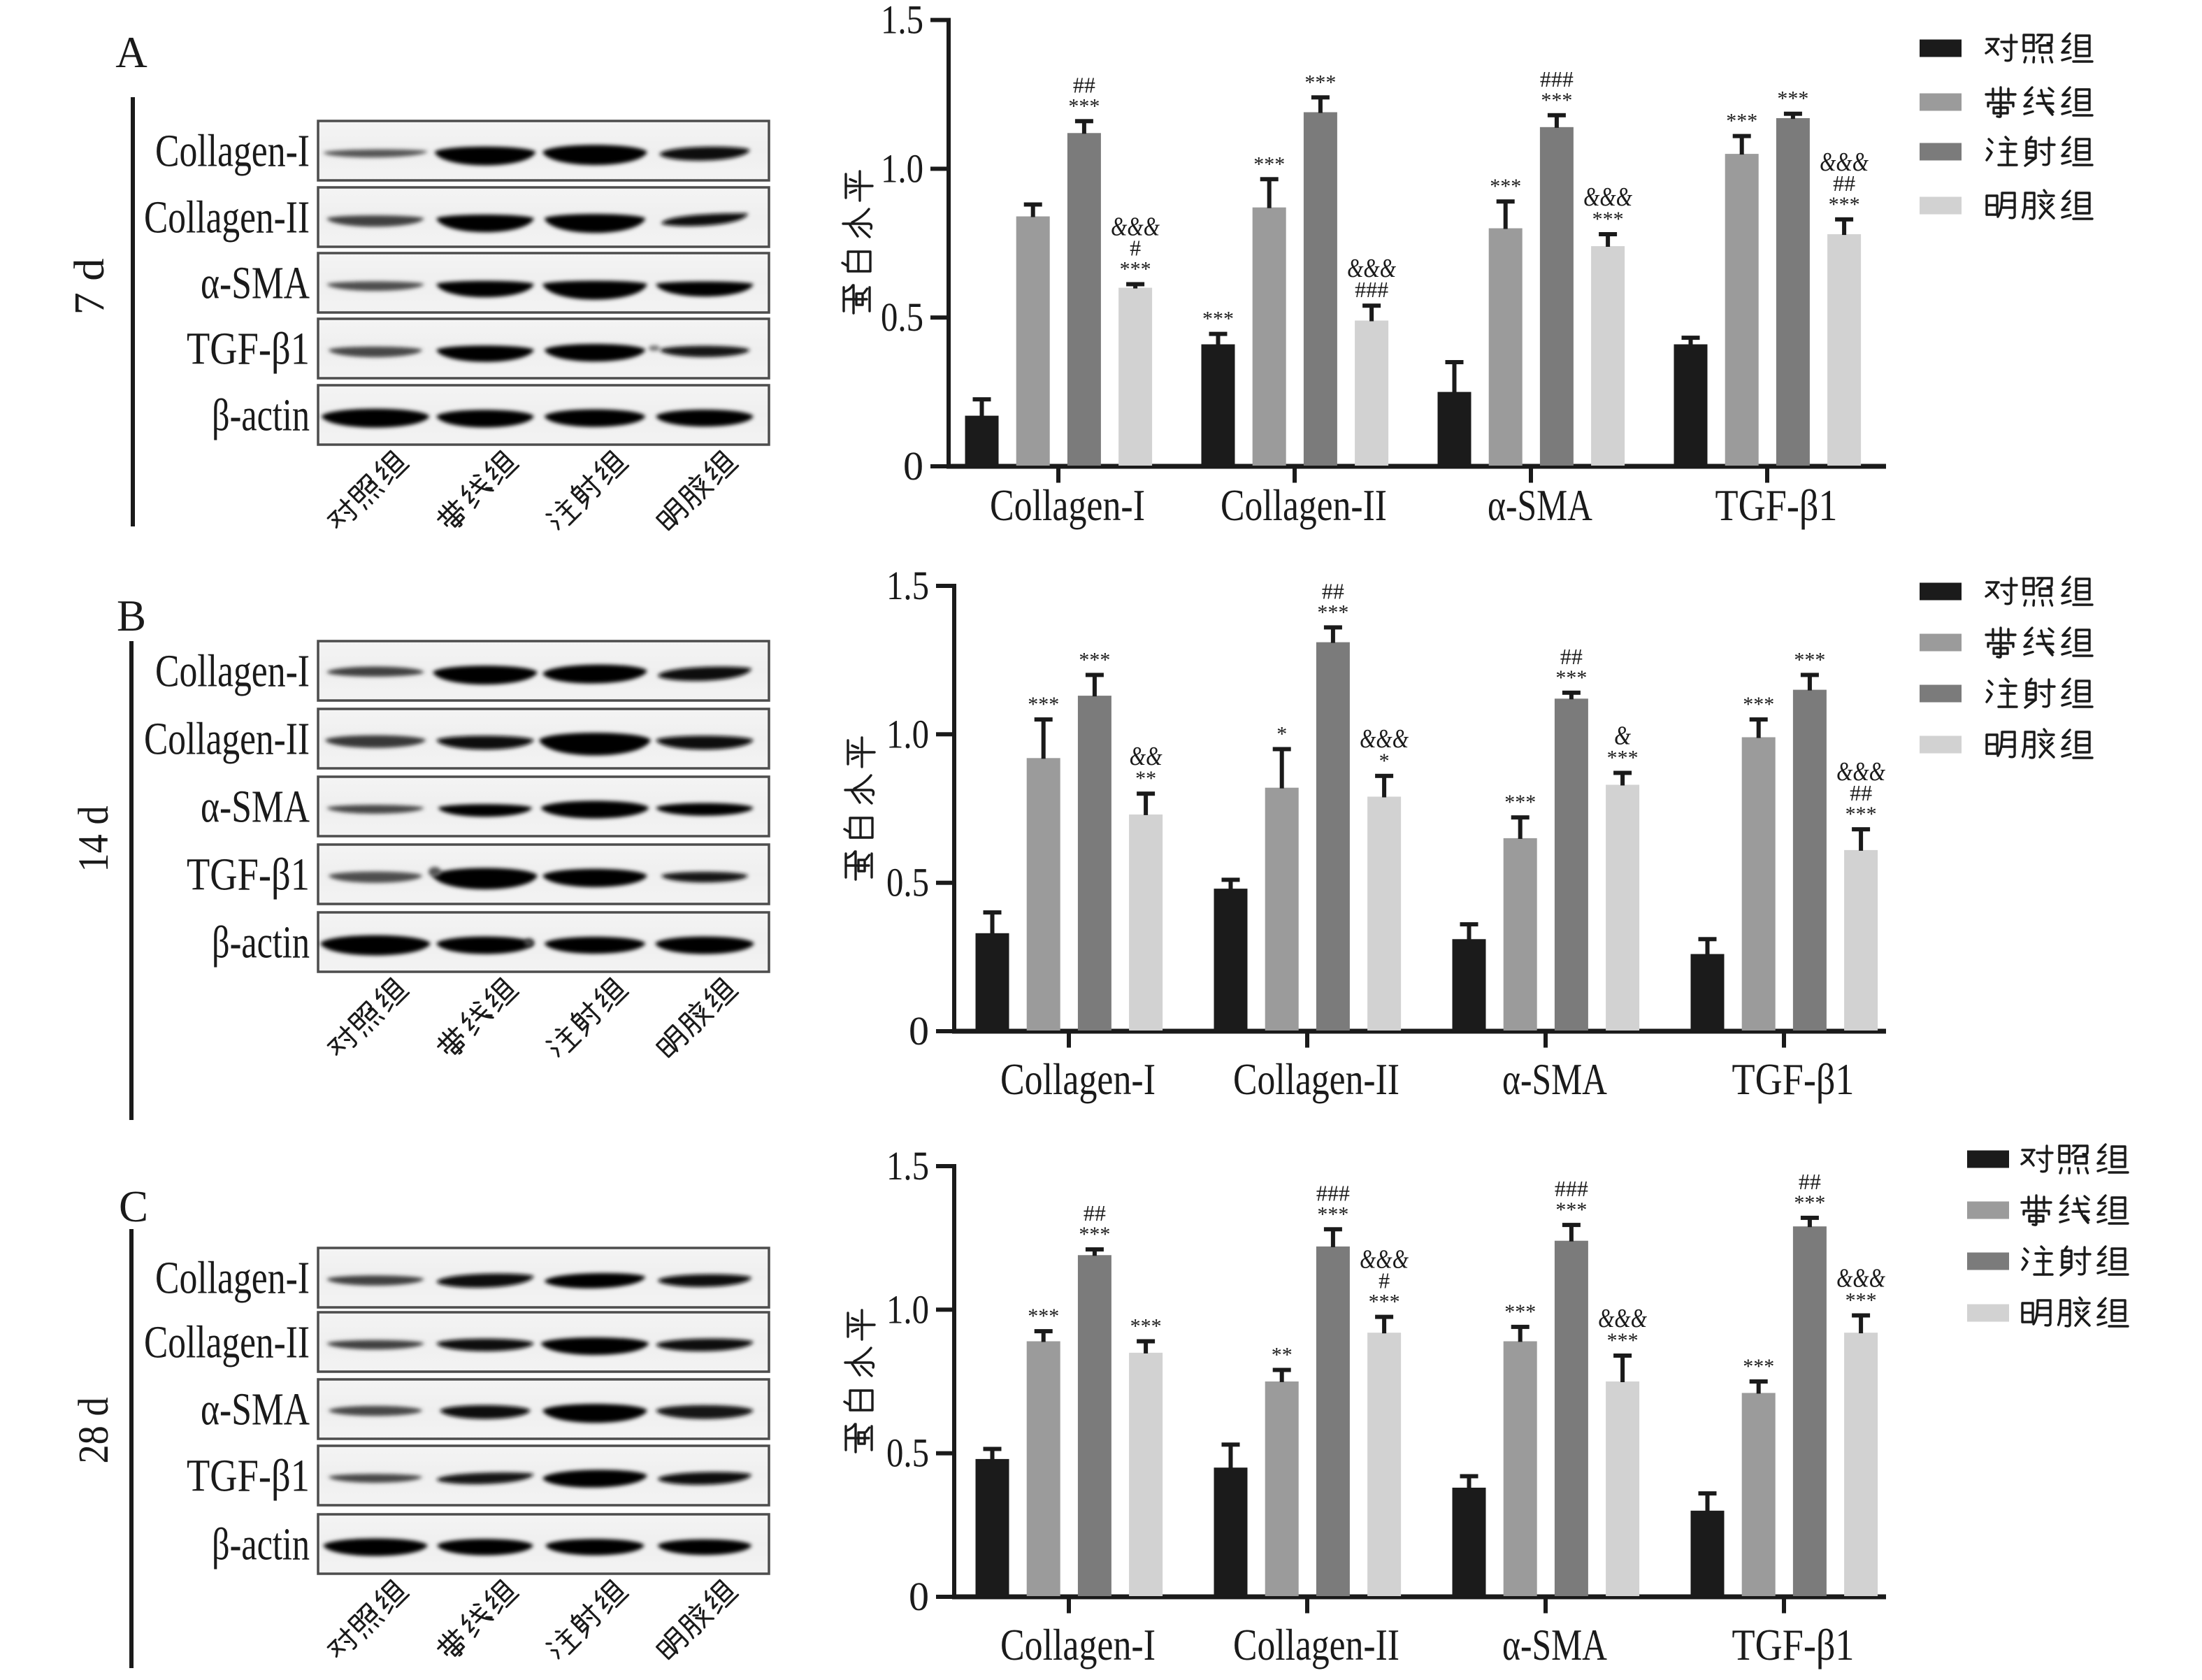 This screenshot has height=1680, width=2202. I want to click on svg-text: 7 d, so click(89, 287).